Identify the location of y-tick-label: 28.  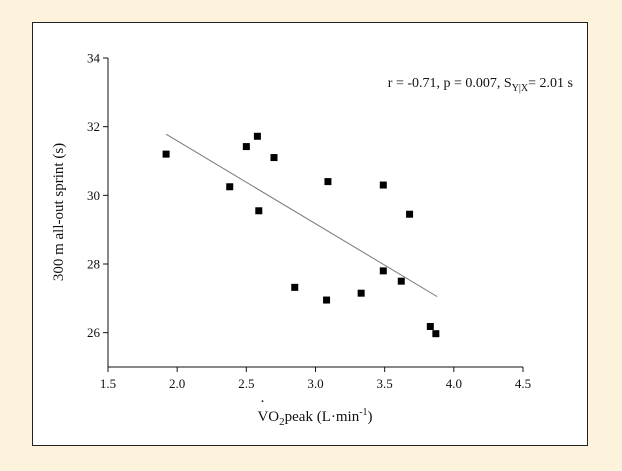
(93, 264).